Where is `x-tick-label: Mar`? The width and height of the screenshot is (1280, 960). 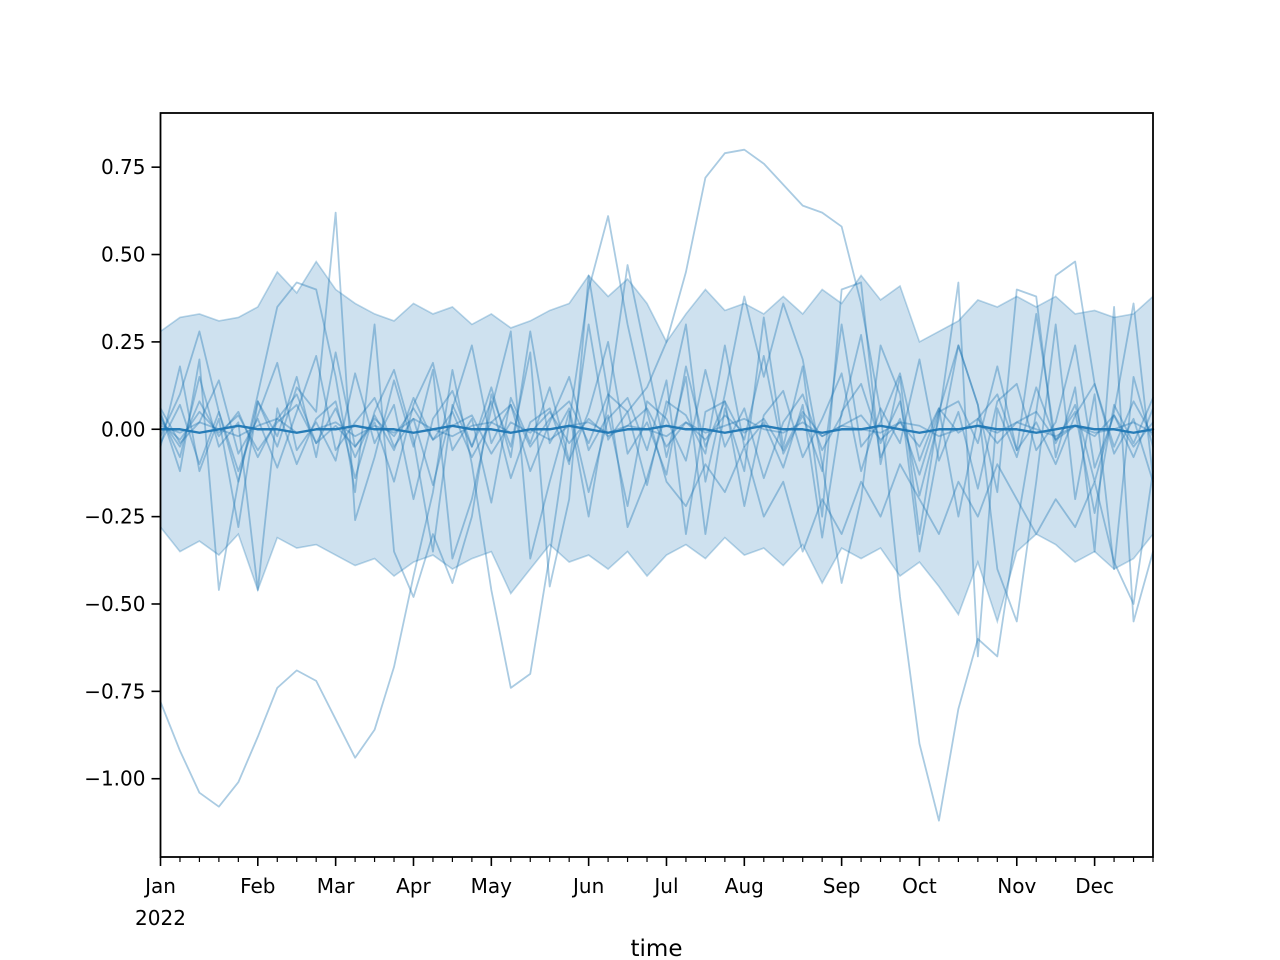 x-tick-label: Mar is located at coordinates (336, 886).